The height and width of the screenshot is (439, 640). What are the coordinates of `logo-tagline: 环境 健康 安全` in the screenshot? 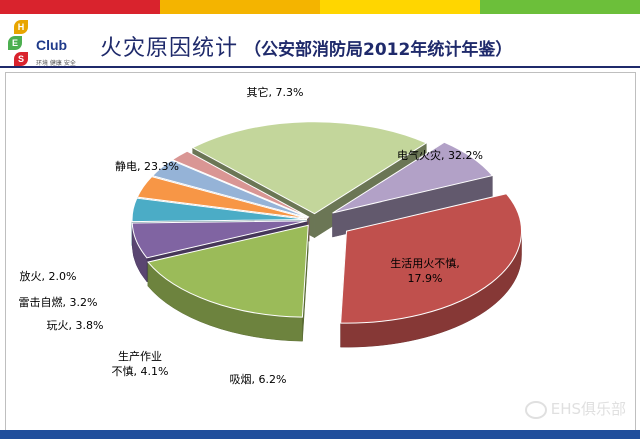 It's located at (56, 63).